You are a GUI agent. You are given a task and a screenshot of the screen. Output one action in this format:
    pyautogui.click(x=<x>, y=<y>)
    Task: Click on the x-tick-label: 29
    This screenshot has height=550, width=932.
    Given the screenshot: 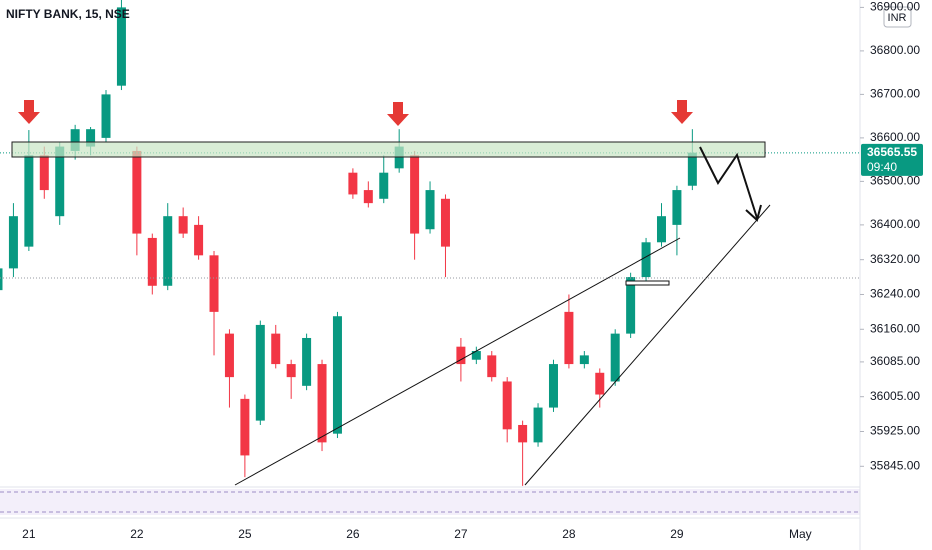 What is the action you would take?
    pyautogui.click(x=677, y=534)
    